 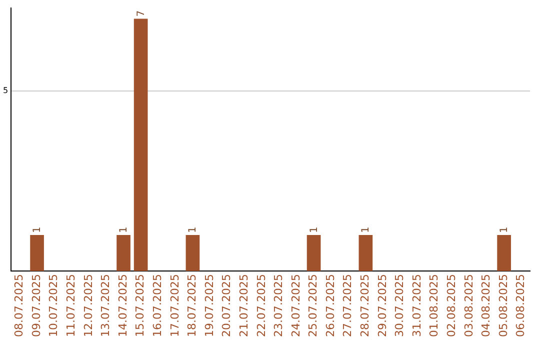 I want to click on x-tick-label: 09.07.2025, so click(x=36, y=306).